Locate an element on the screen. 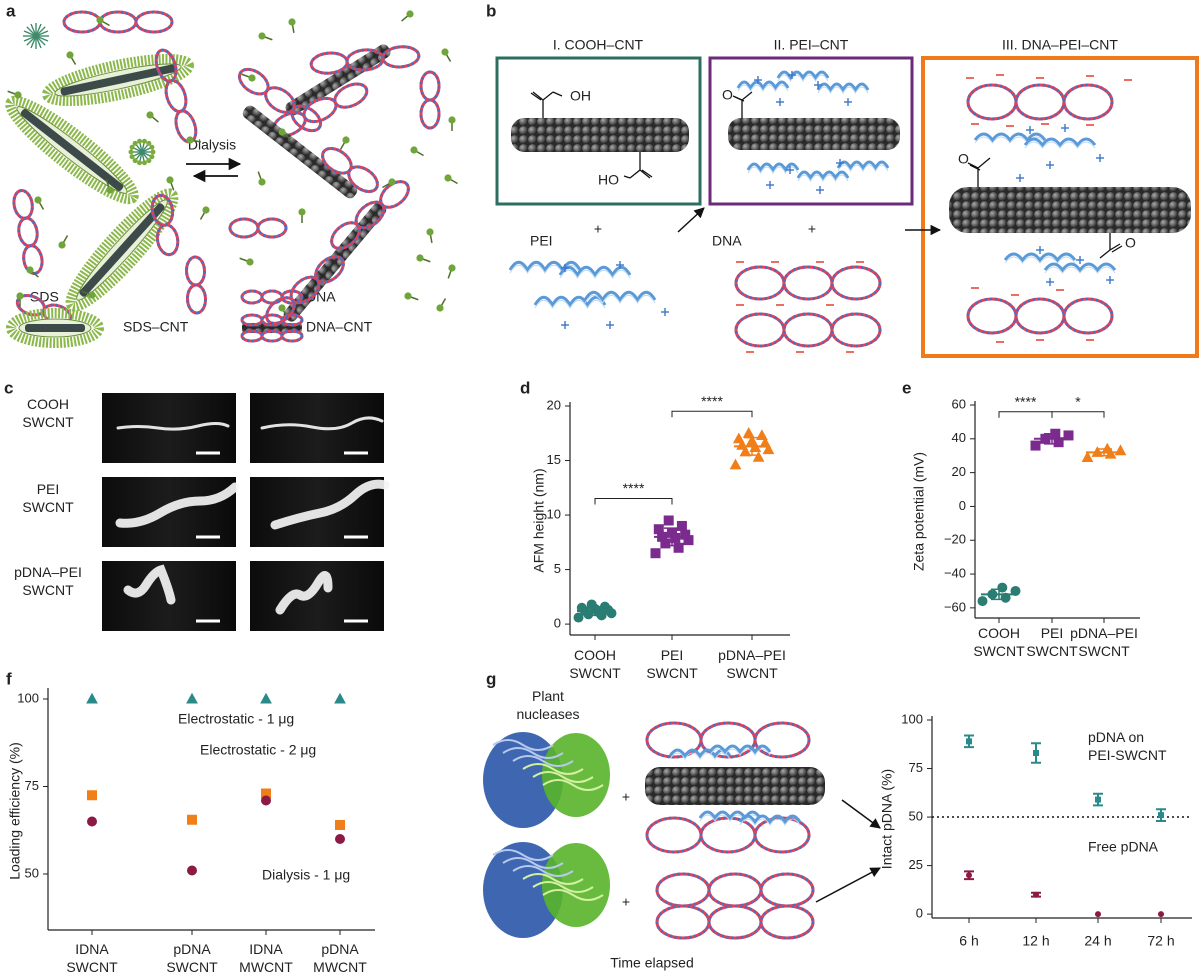 The image size is (1200, 974). panel-label: a is located at coordinates (11, 10).